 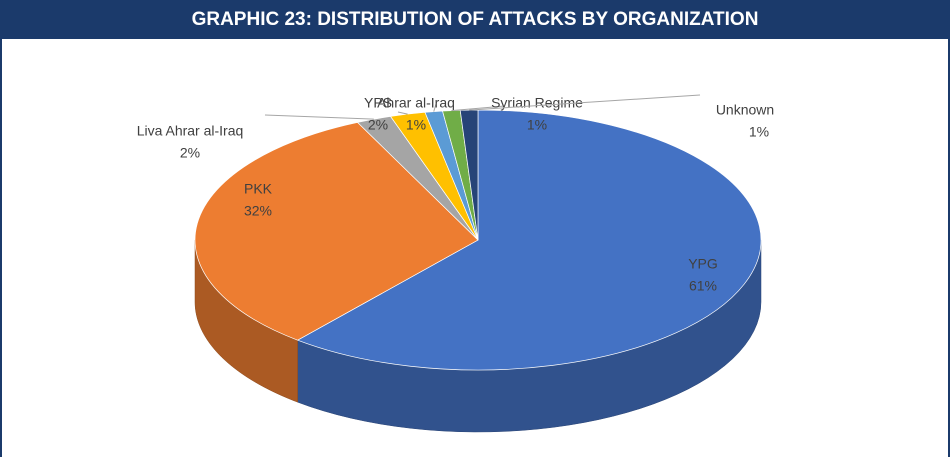 What do you see at coordinates (745, 110) in the screenshot?
I see `data-label-name: Unknown` at bounding box center [745, 110].